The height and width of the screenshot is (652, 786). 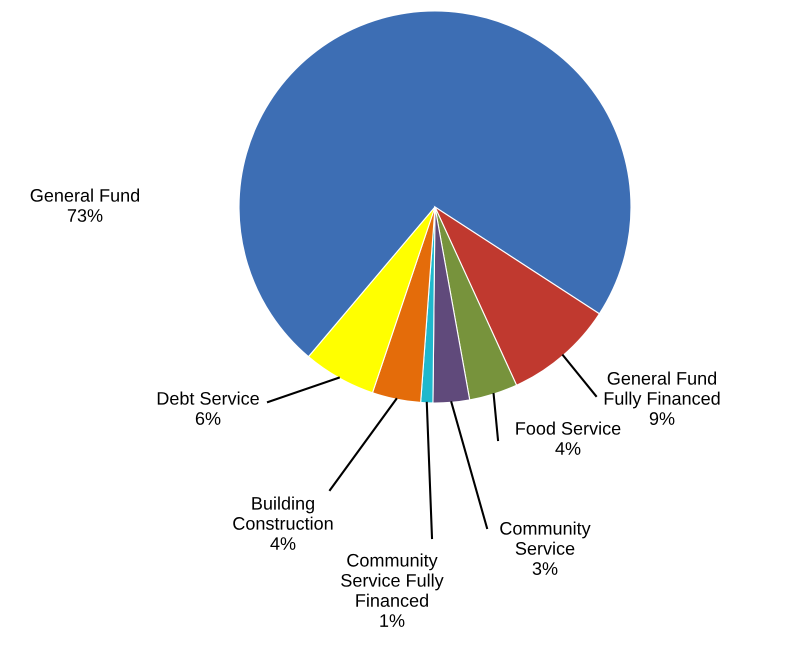 I want to click on slice-label: Food Service, so click(x=568, y=428).